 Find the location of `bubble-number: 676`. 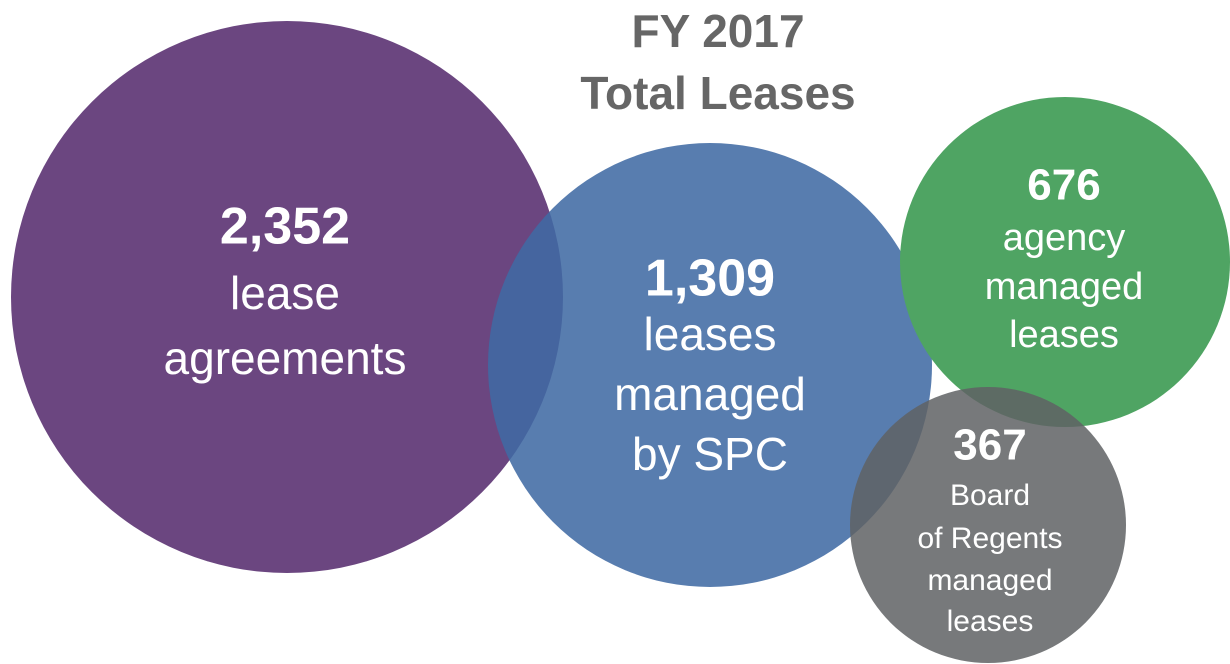

bubble-number: 676 is located at coordinates (1063, 185).